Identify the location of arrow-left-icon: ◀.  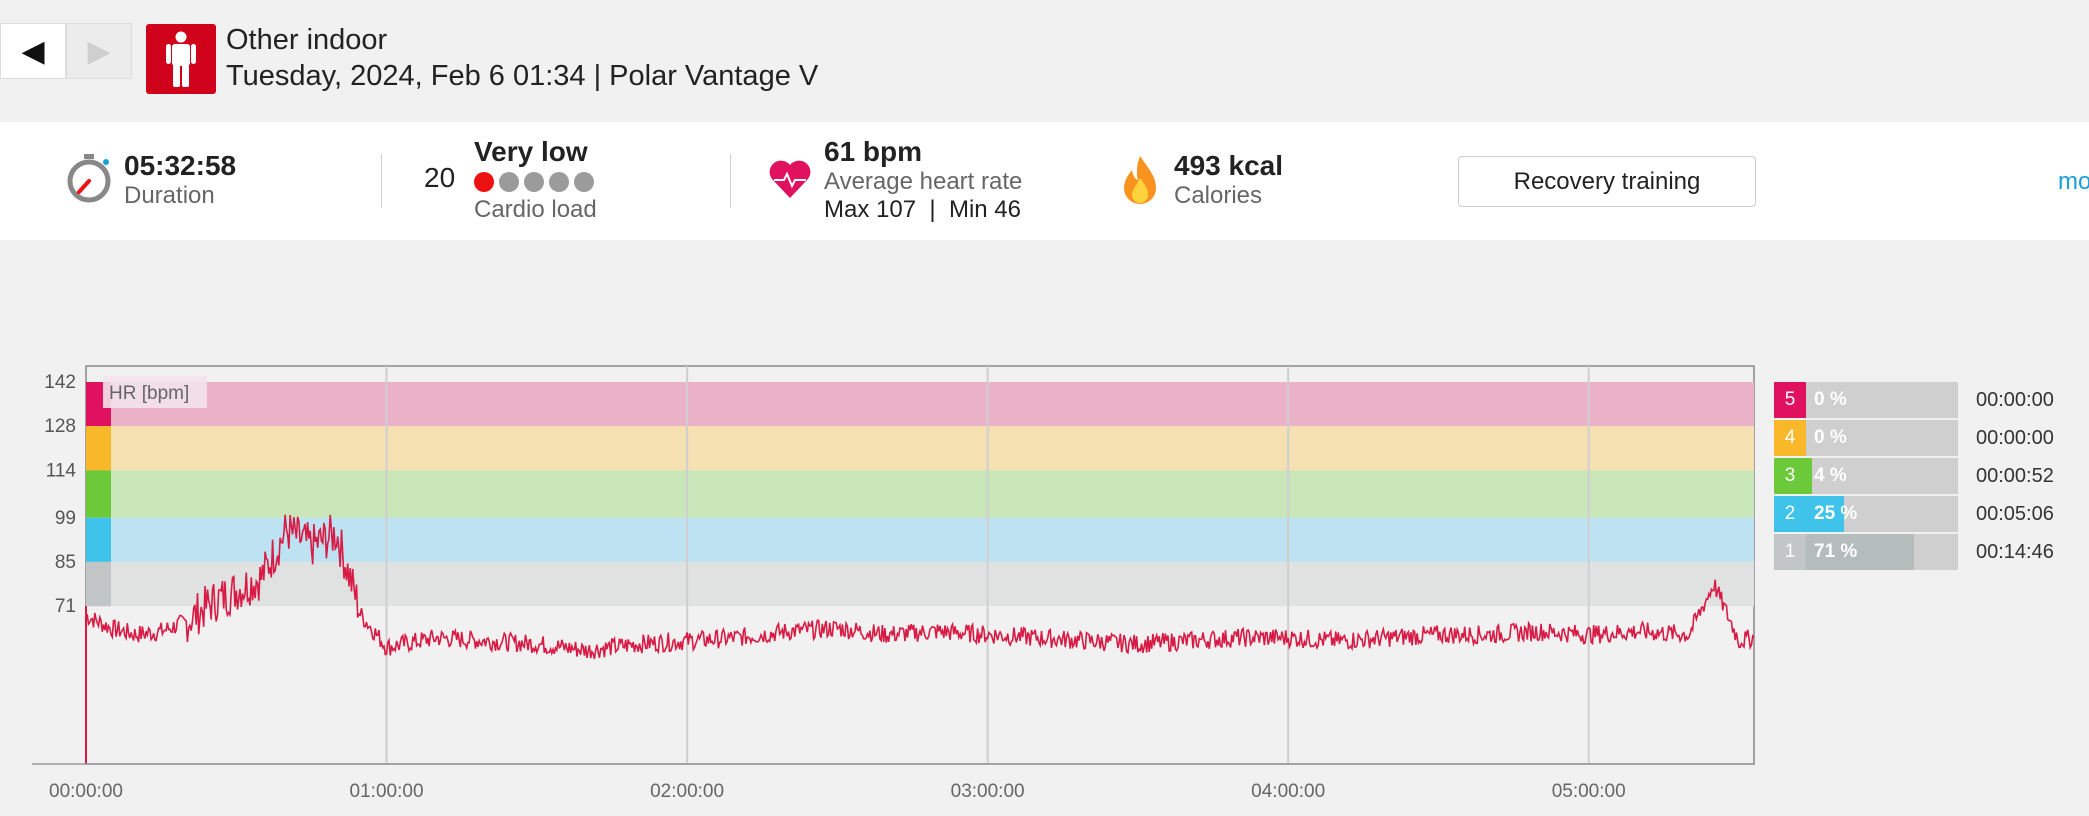
(33, 51).